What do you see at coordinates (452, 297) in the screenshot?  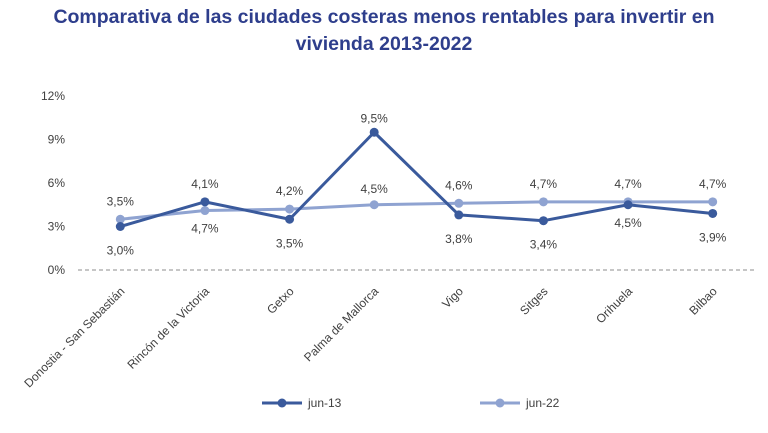 I see `x-tick-label: Vigo` at bounding box center [452, 297].